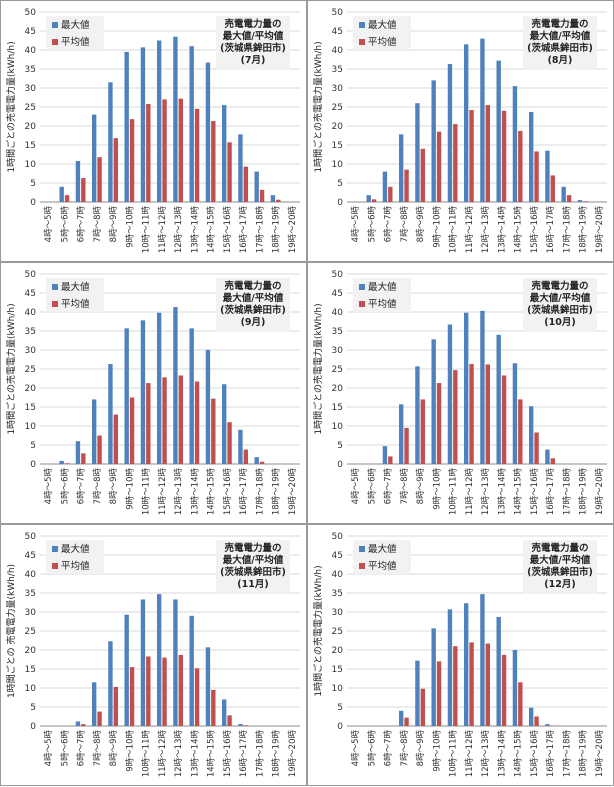 The height and width of the screenshot is (787, 614). What do you see at coordinates (244, 754) in the screenshot?
I see `x-tick-label: 16時～17時` at bounding box center [244, 754].